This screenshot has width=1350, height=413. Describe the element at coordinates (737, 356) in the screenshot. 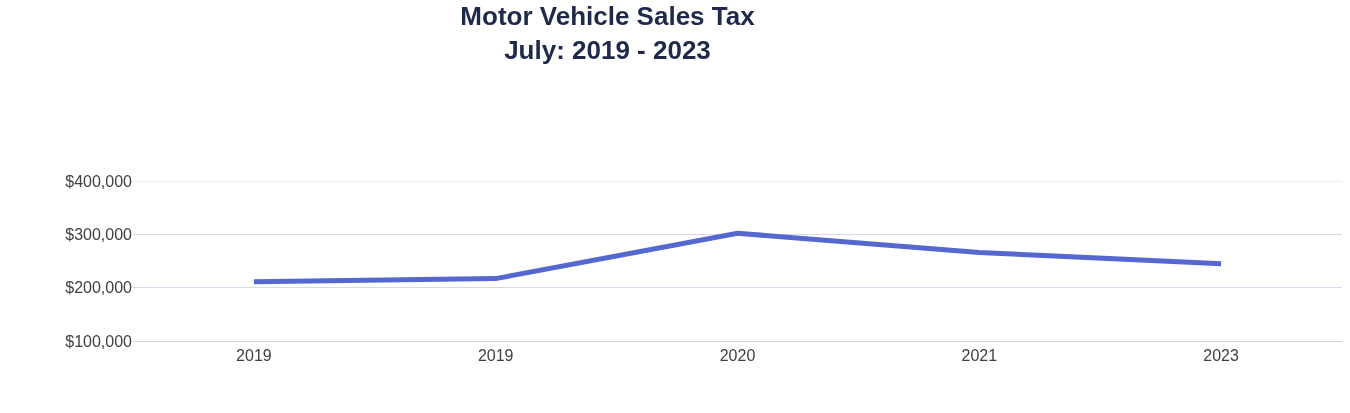

I see `x-tick-label: 2020` at that location.